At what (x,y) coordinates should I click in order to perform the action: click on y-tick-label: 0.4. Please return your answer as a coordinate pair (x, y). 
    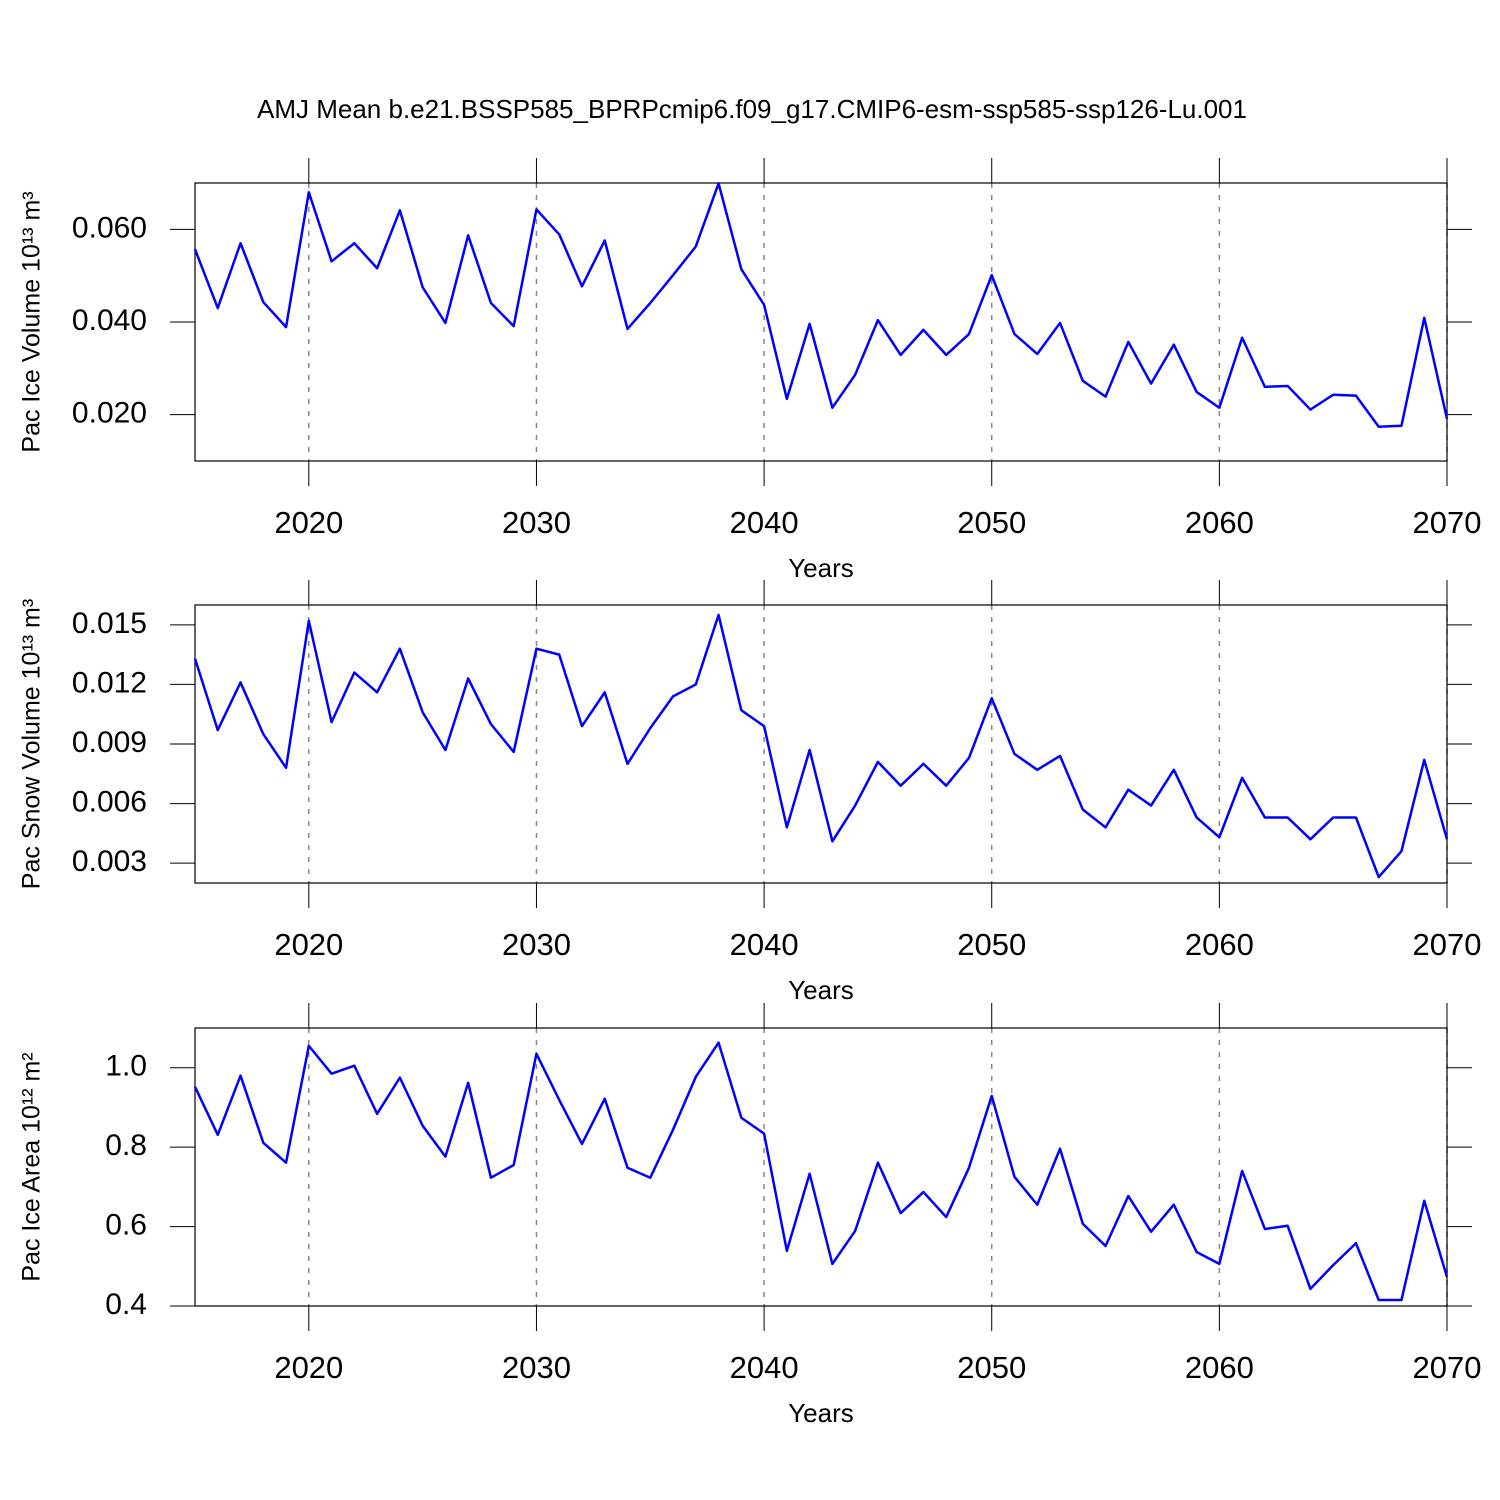
    Looking at the image, I should click on (126, 1304).